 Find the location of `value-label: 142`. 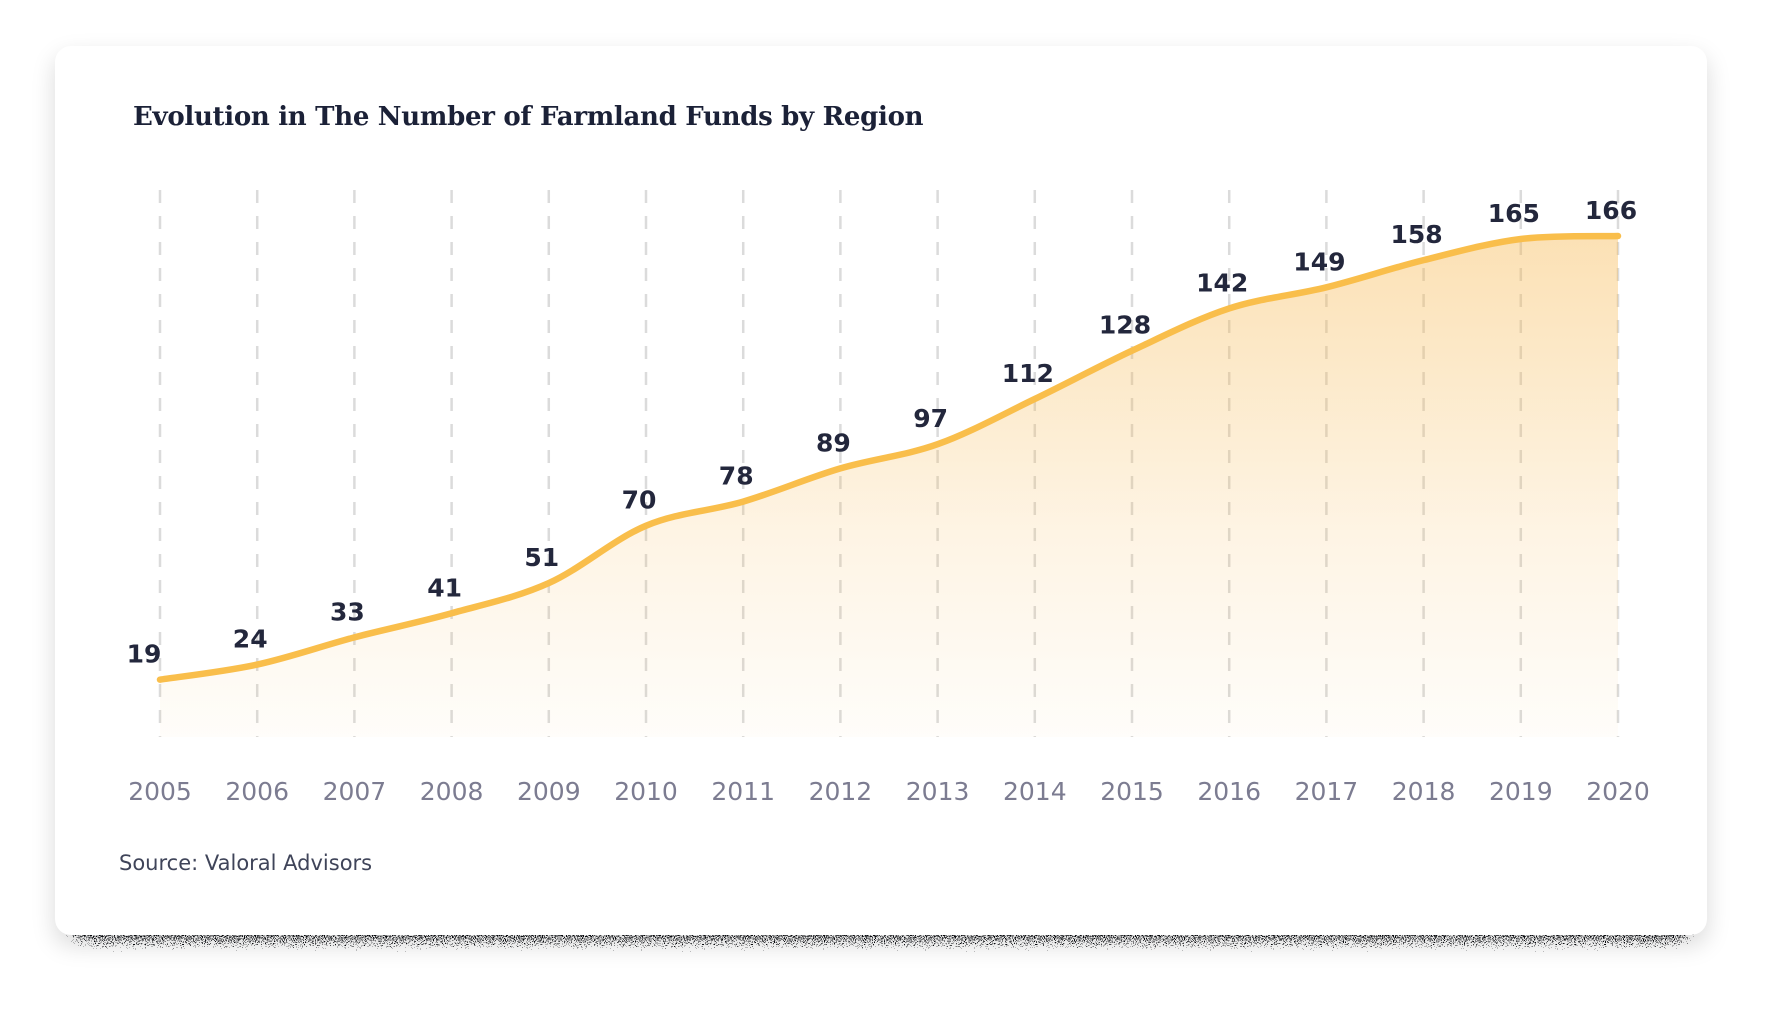

value-label: 142 is located at coordinates (1222, 282).